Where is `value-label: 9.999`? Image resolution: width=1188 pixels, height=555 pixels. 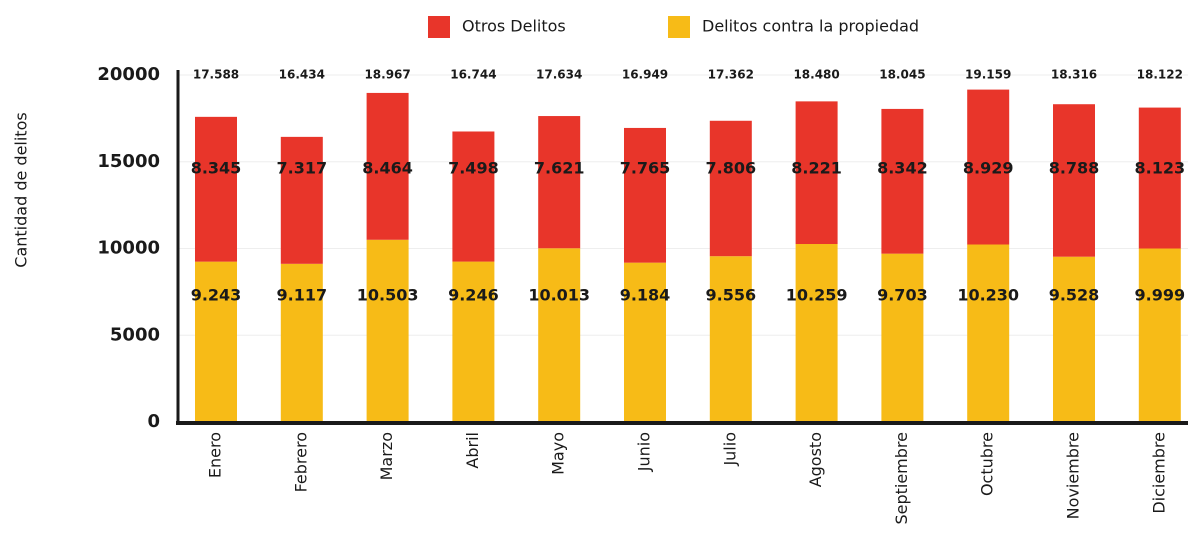 value-label: 9.999 is located at coordinates (1159, 295).